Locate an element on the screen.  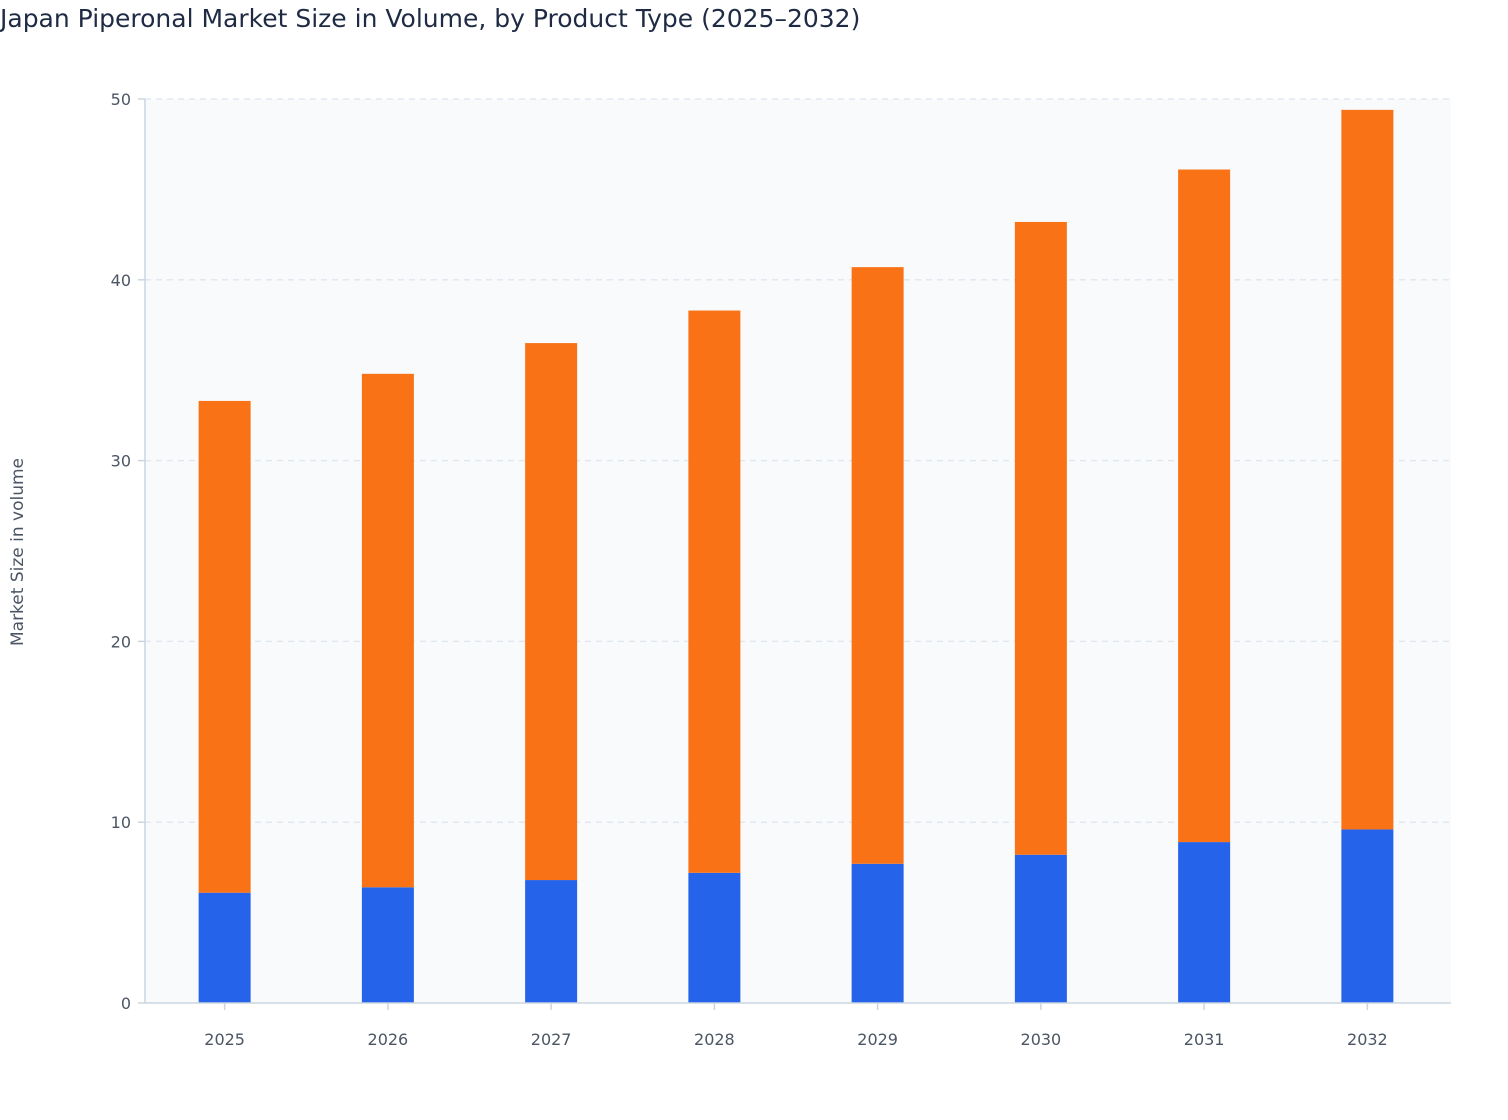
bar-segment-series-2-2027 is located at coordinates (551, 612).